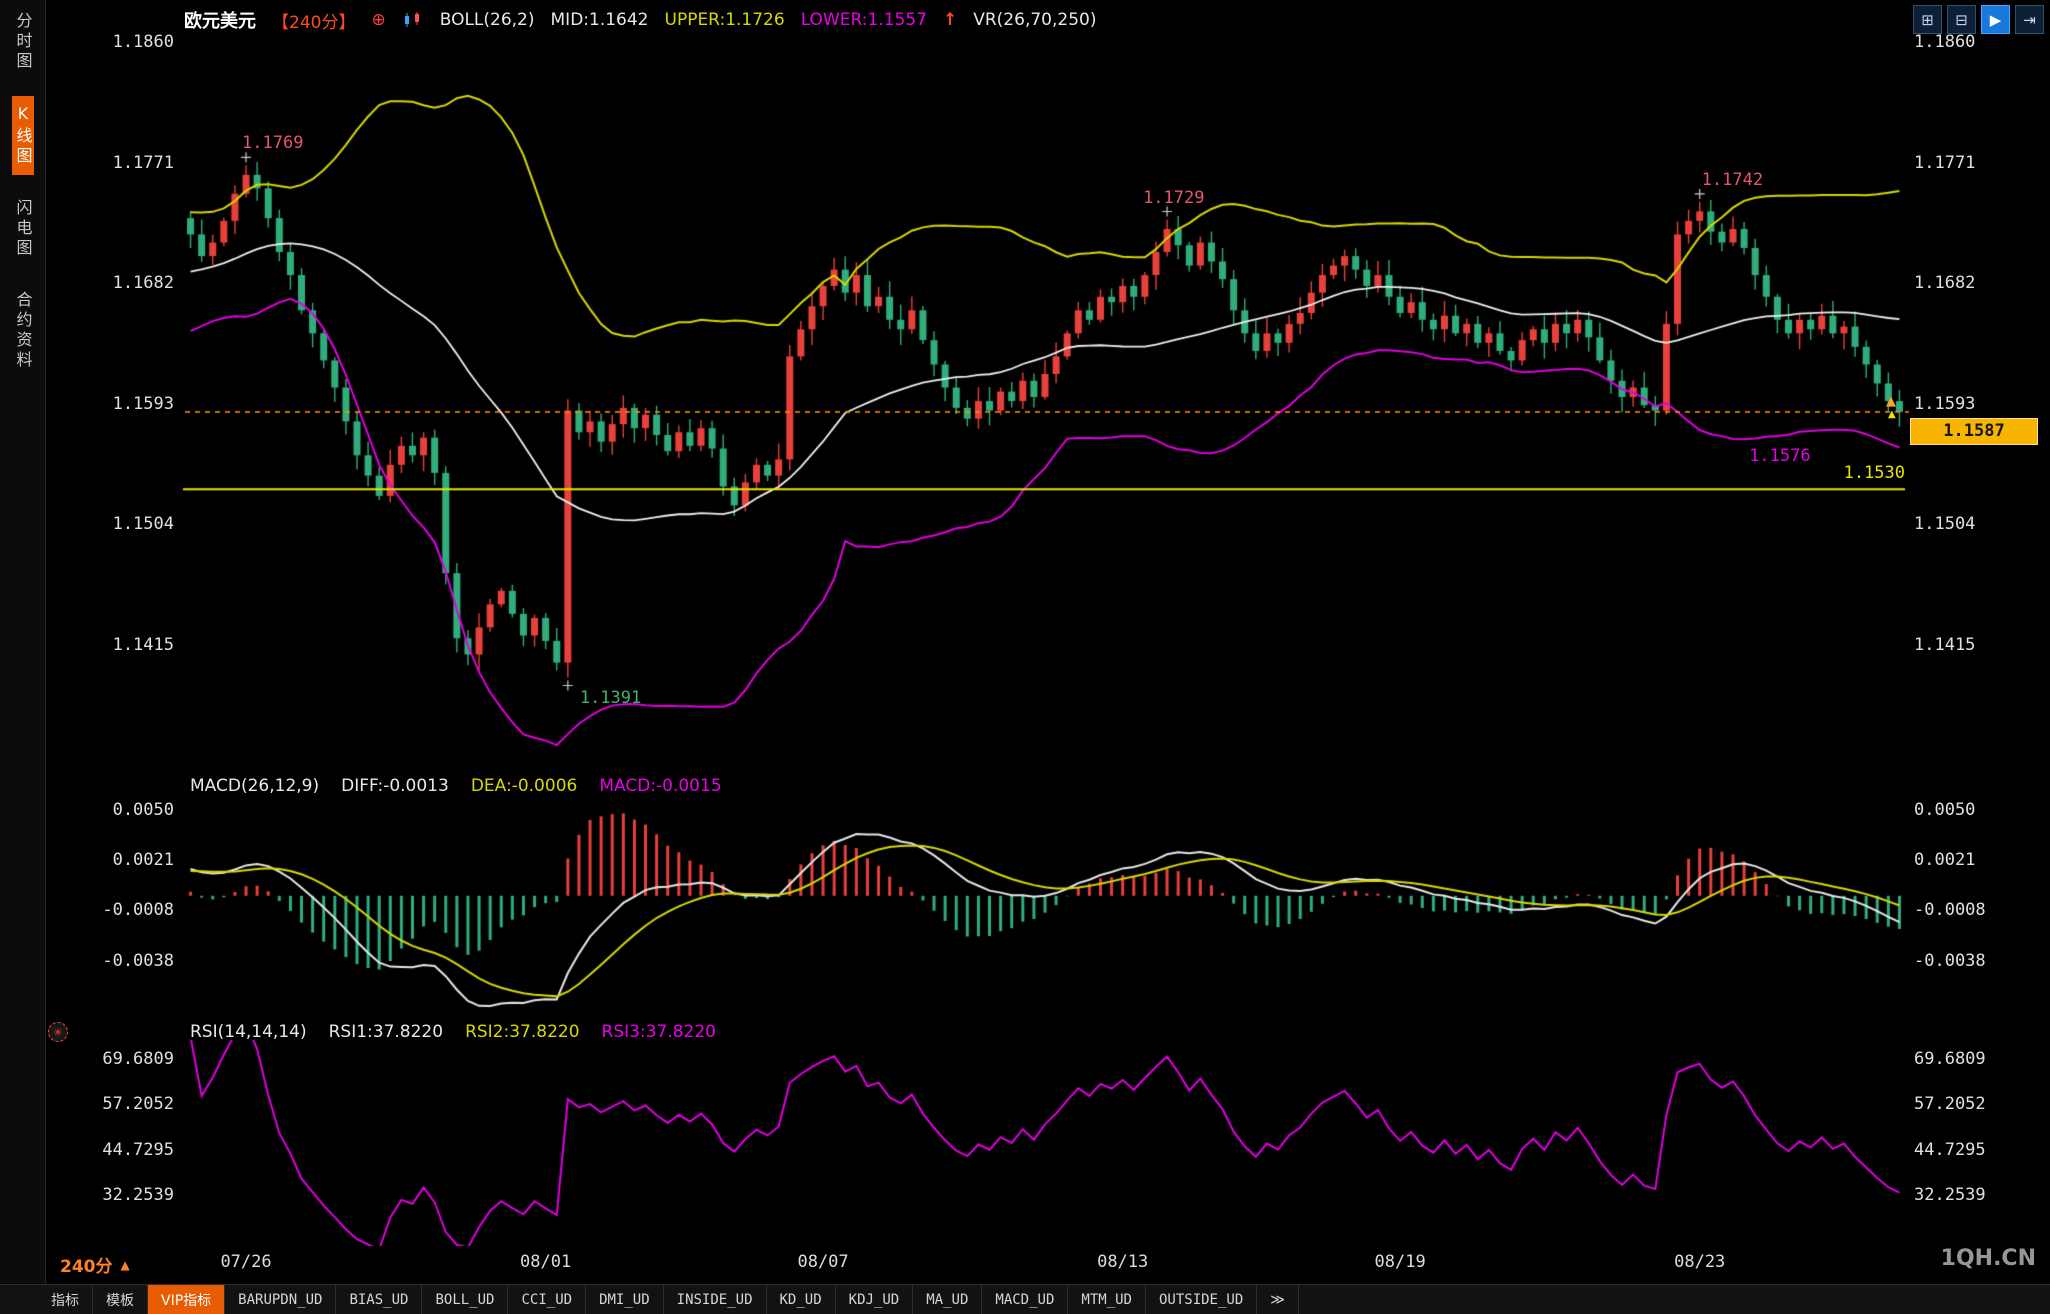  What do you see at coordinates (1123, 1262) in the screenshot?
I see `x-axis-date: 08/13` at bounding box center [1123, 1262].